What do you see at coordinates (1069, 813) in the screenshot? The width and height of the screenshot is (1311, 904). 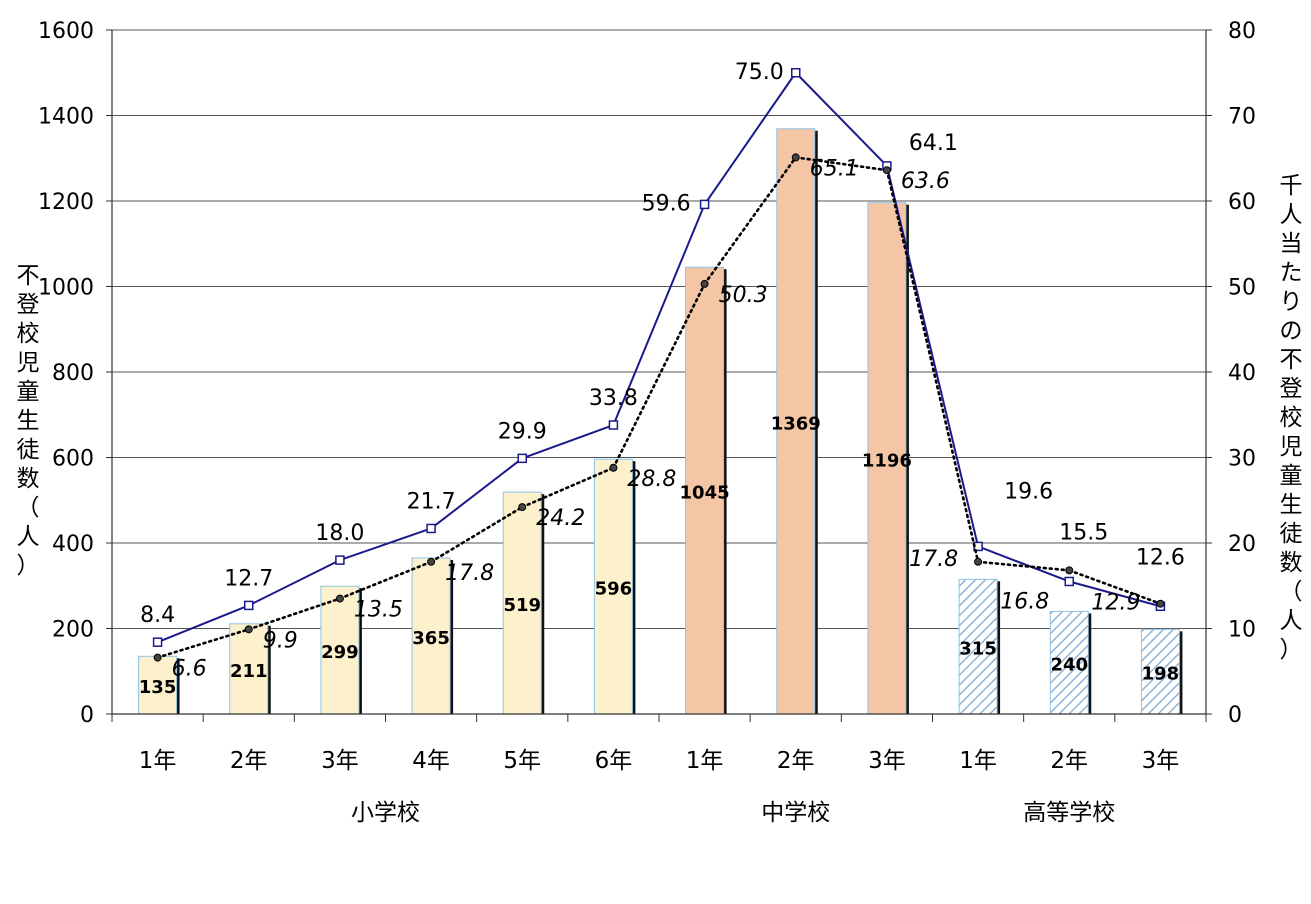 I see `x-group-label: 高等学校` at bounding box center [1069, 813].